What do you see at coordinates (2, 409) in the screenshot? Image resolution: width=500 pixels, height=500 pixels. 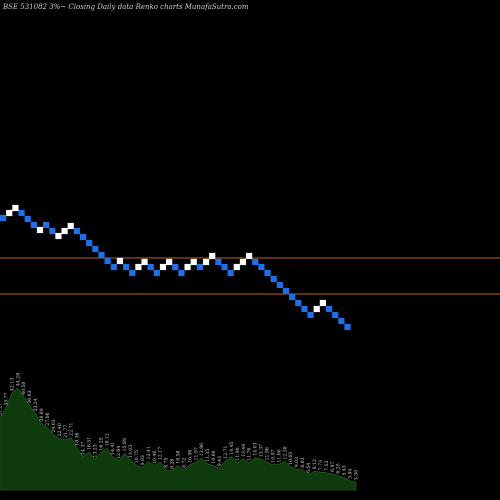 I see `volume-value-label: 31.27` at bounding box center [2, 409].